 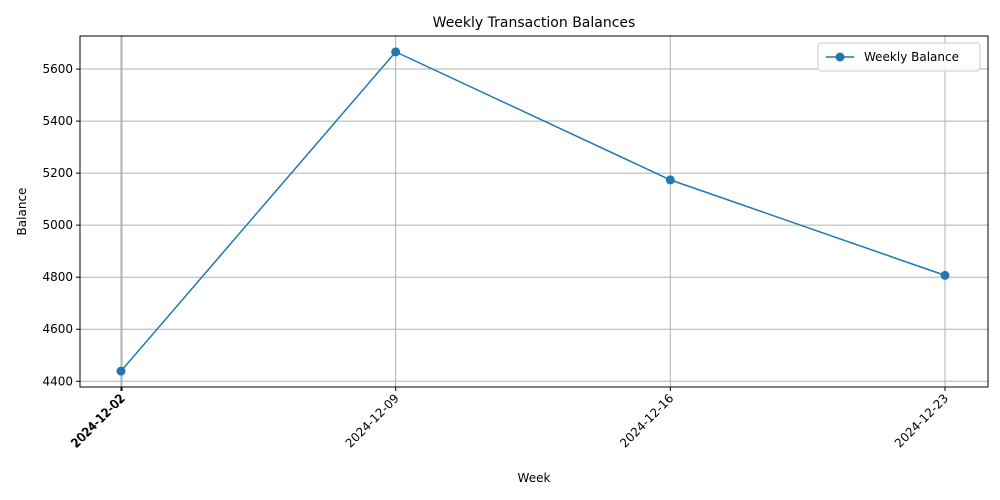 I want to click on legend-label: Weekly Balance, so click(x=911, y=57).